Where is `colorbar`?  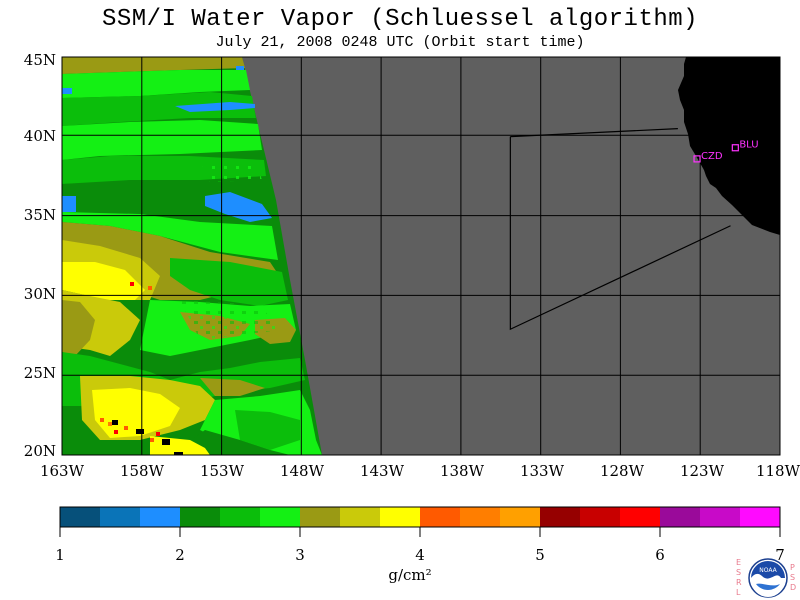
colorbar is located at coordinates (420, 517).